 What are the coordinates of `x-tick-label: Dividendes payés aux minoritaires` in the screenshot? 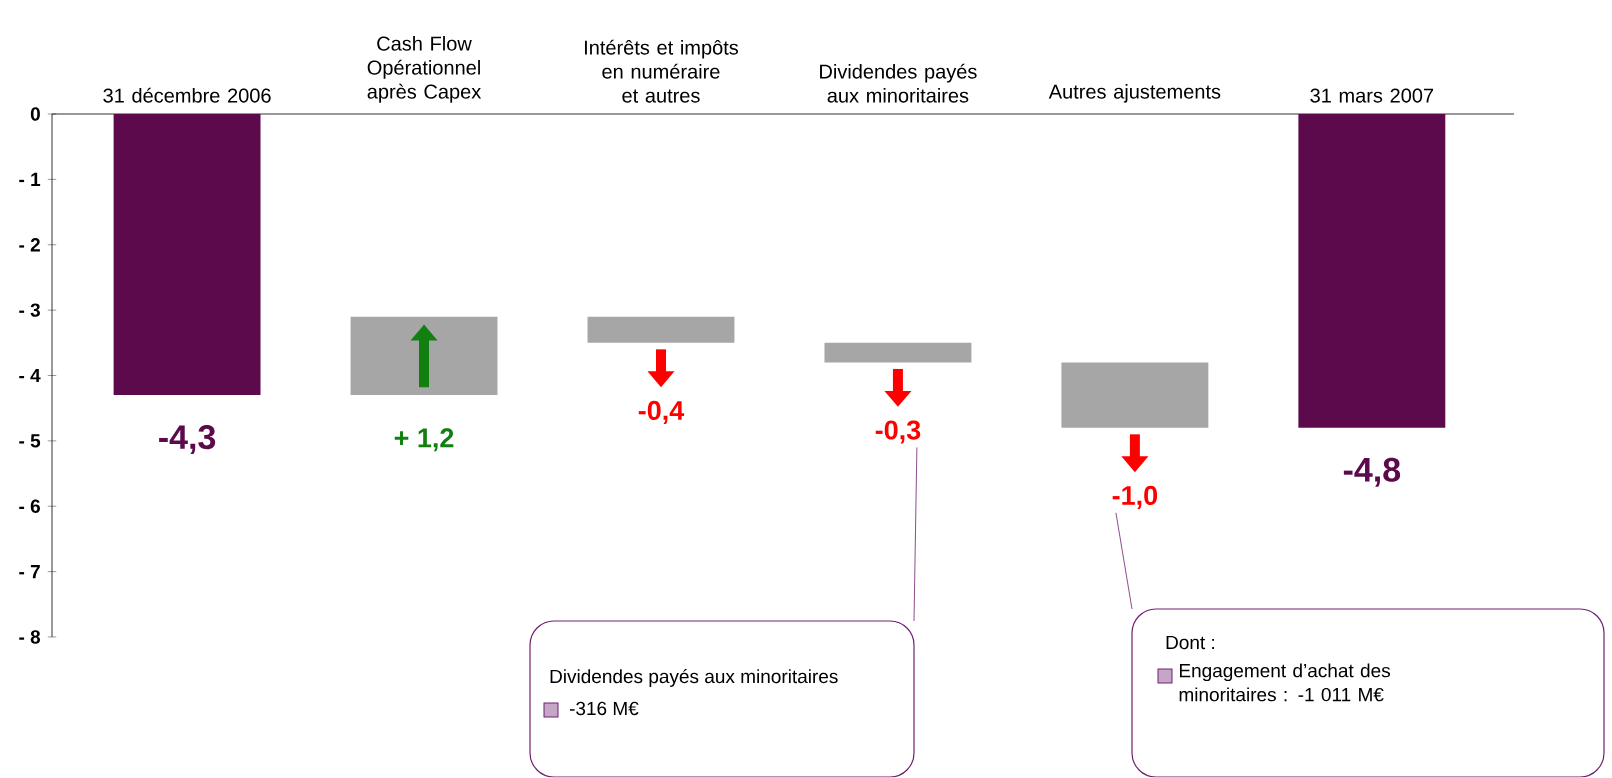 It's located at (898, 83).